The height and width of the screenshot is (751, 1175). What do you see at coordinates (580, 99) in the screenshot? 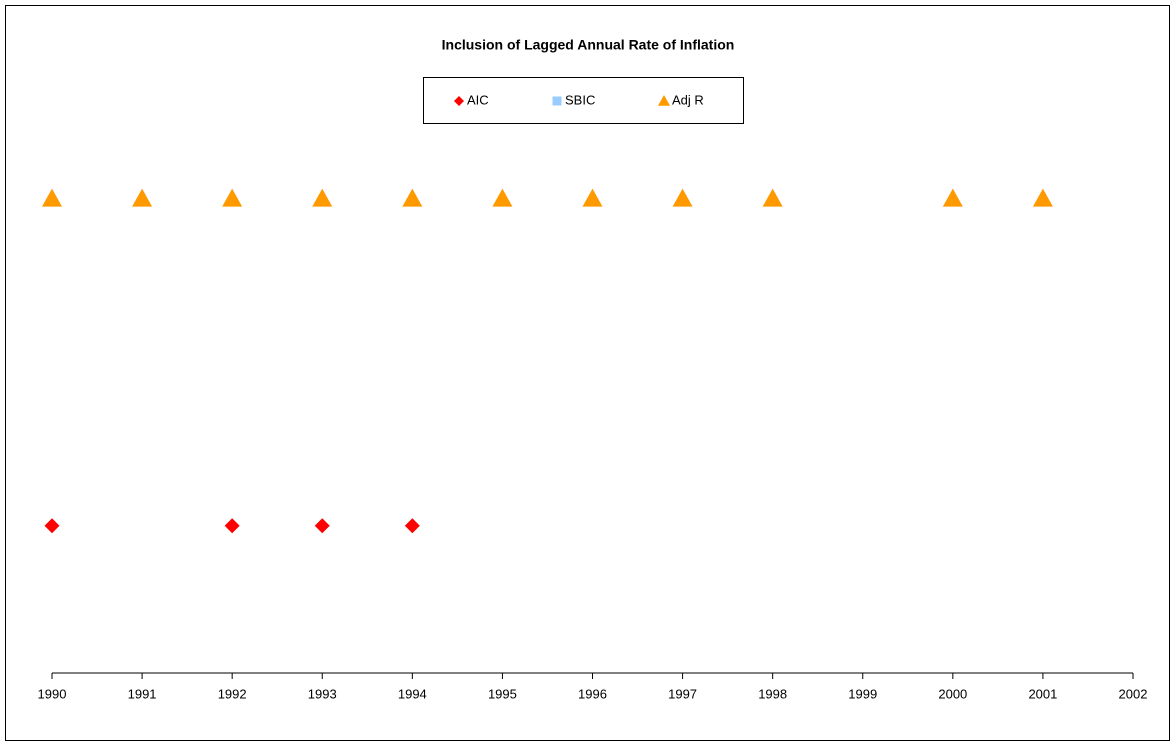
I see `legend-label: SBIC` at bounding box center [580, 99].